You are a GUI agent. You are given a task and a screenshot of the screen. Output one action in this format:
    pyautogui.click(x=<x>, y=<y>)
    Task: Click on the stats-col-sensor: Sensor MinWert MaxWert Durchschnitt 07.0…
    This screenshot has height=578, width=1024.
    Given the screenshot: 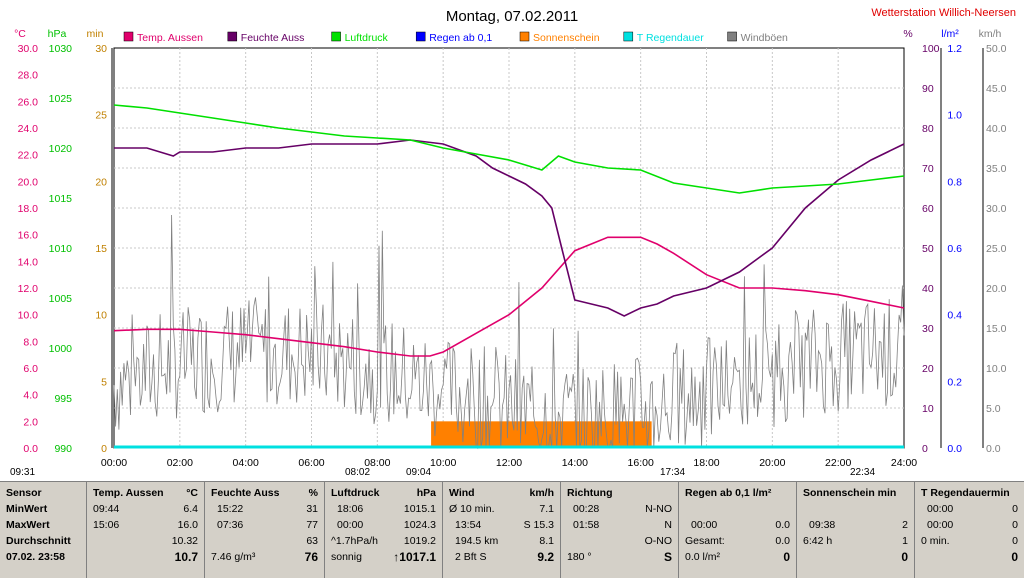 What is the action you would take?
    pyautogui.click(x=43, y=530)
    